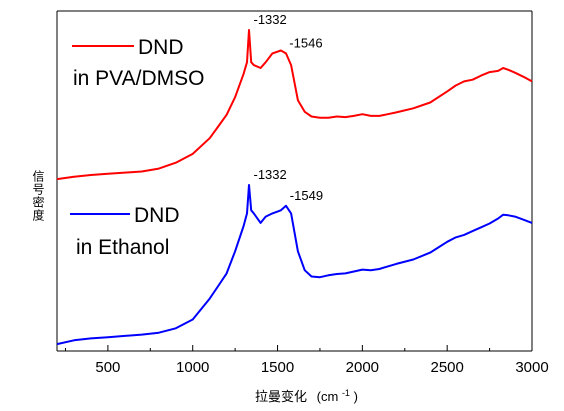  Describe the element at coordinates (305, 42) in the screenshot. I see `peak-label: -1546` at that location.